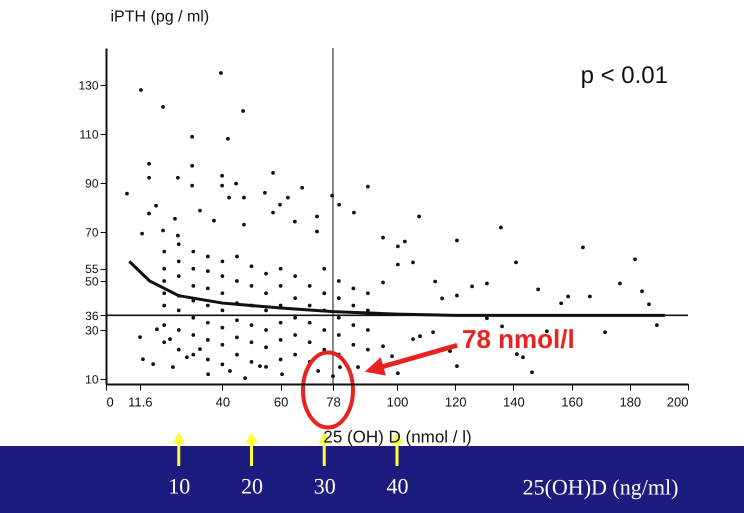 This screenshot has height=513, width=744. What do you see at coordinates (514, 402) in the screenshot?
I see `x-tick-label: 140` at bounding box center [514, 402].